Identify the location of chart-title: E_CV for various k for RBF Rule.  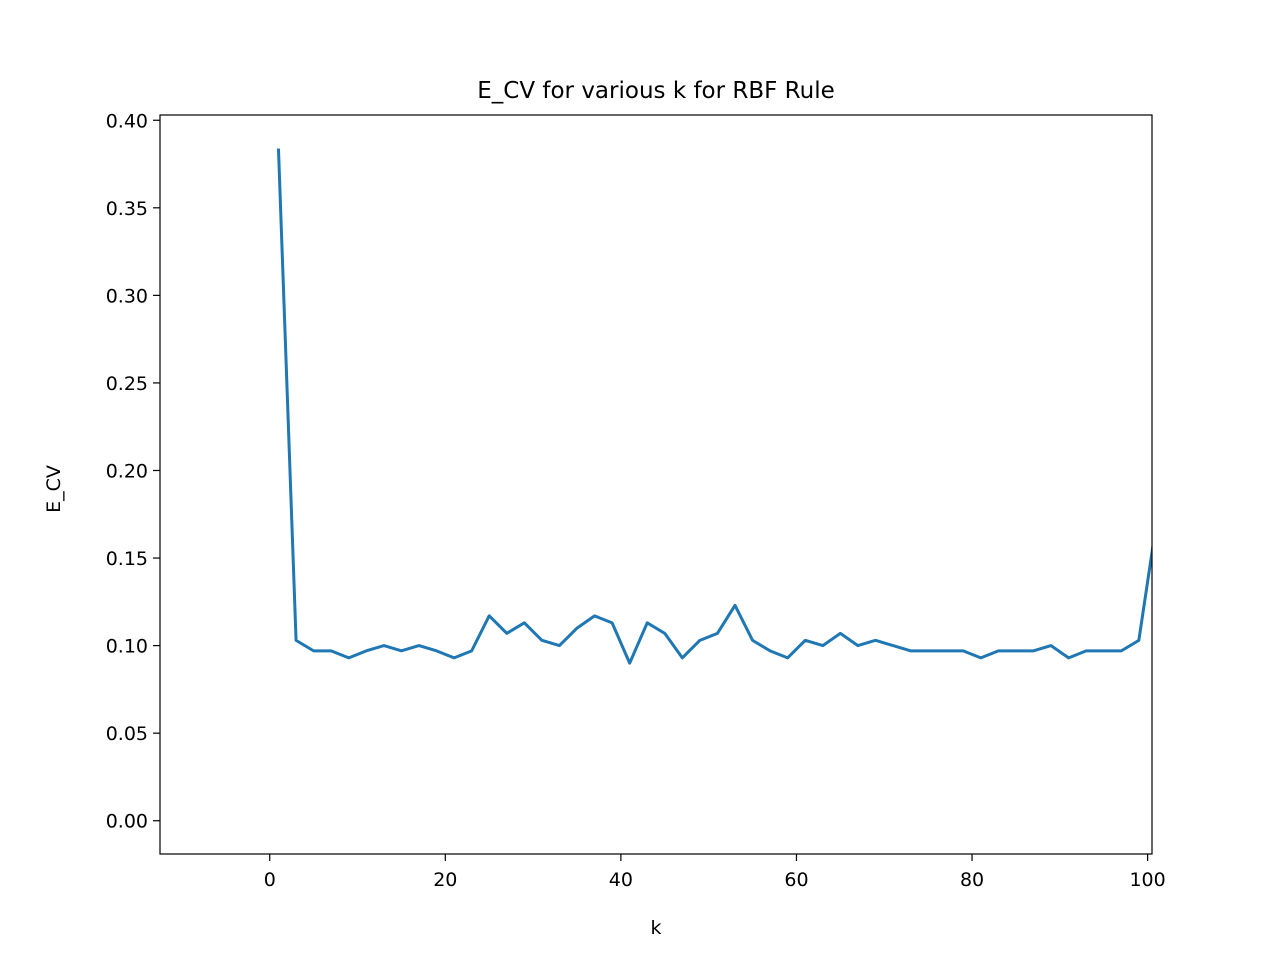
(656, 91).